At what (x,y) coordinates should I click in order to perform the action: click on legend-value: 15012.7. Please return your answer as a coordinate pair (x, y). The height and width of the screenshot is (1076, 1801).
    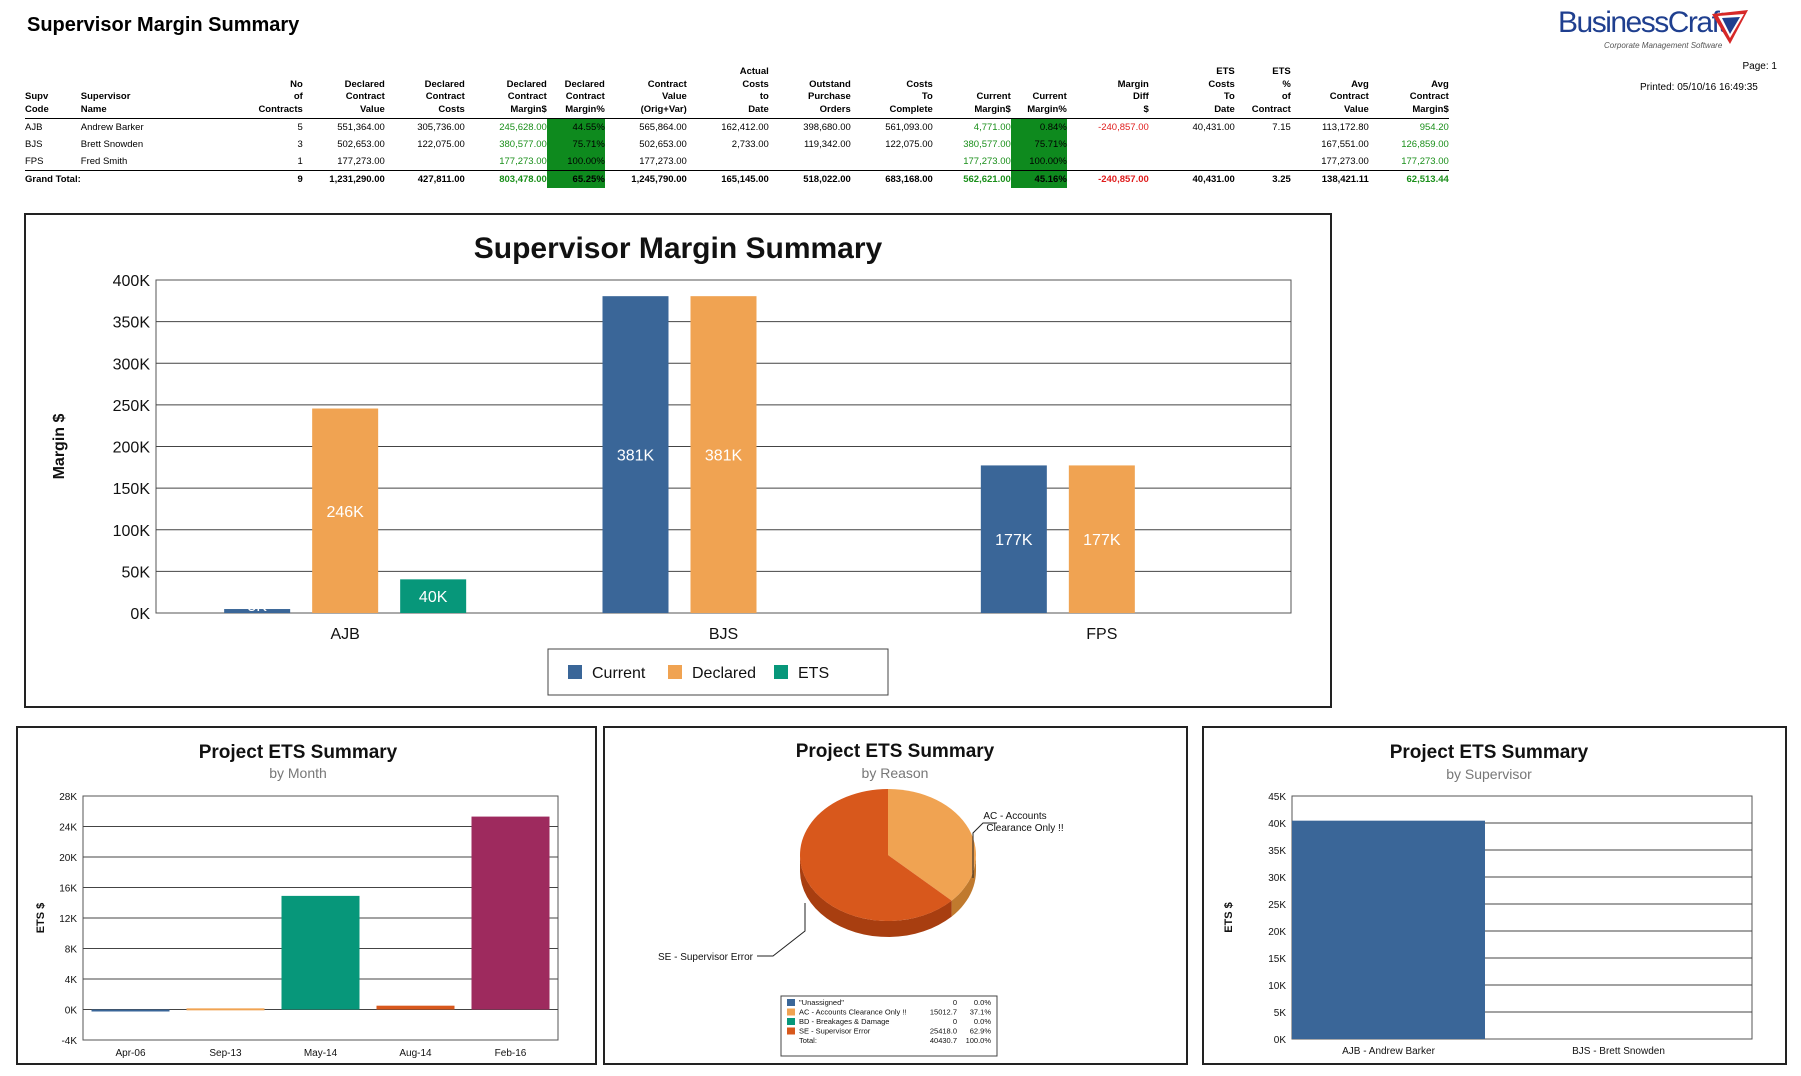
    Looking at the image, I should click on (943, 1012).